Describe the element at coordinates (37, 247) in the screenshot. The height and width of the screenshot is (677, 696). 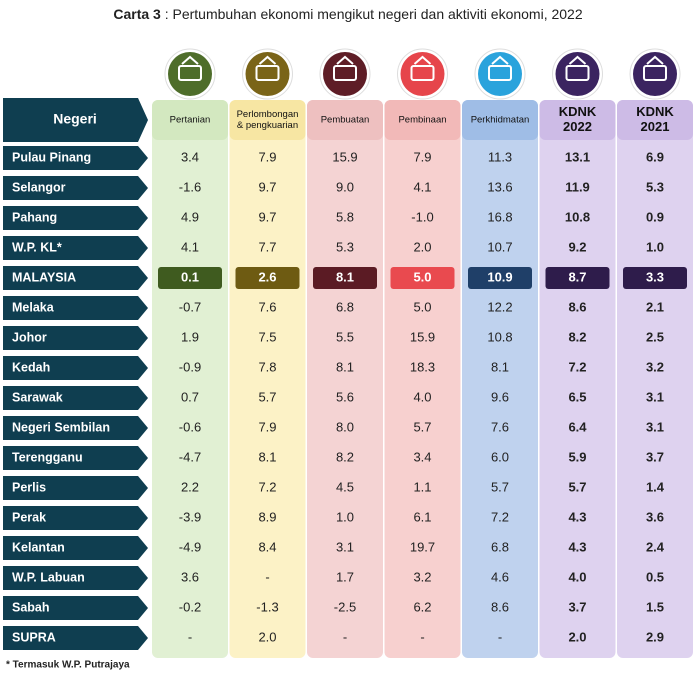
I see `row-label: W.P. KL*` at that location.